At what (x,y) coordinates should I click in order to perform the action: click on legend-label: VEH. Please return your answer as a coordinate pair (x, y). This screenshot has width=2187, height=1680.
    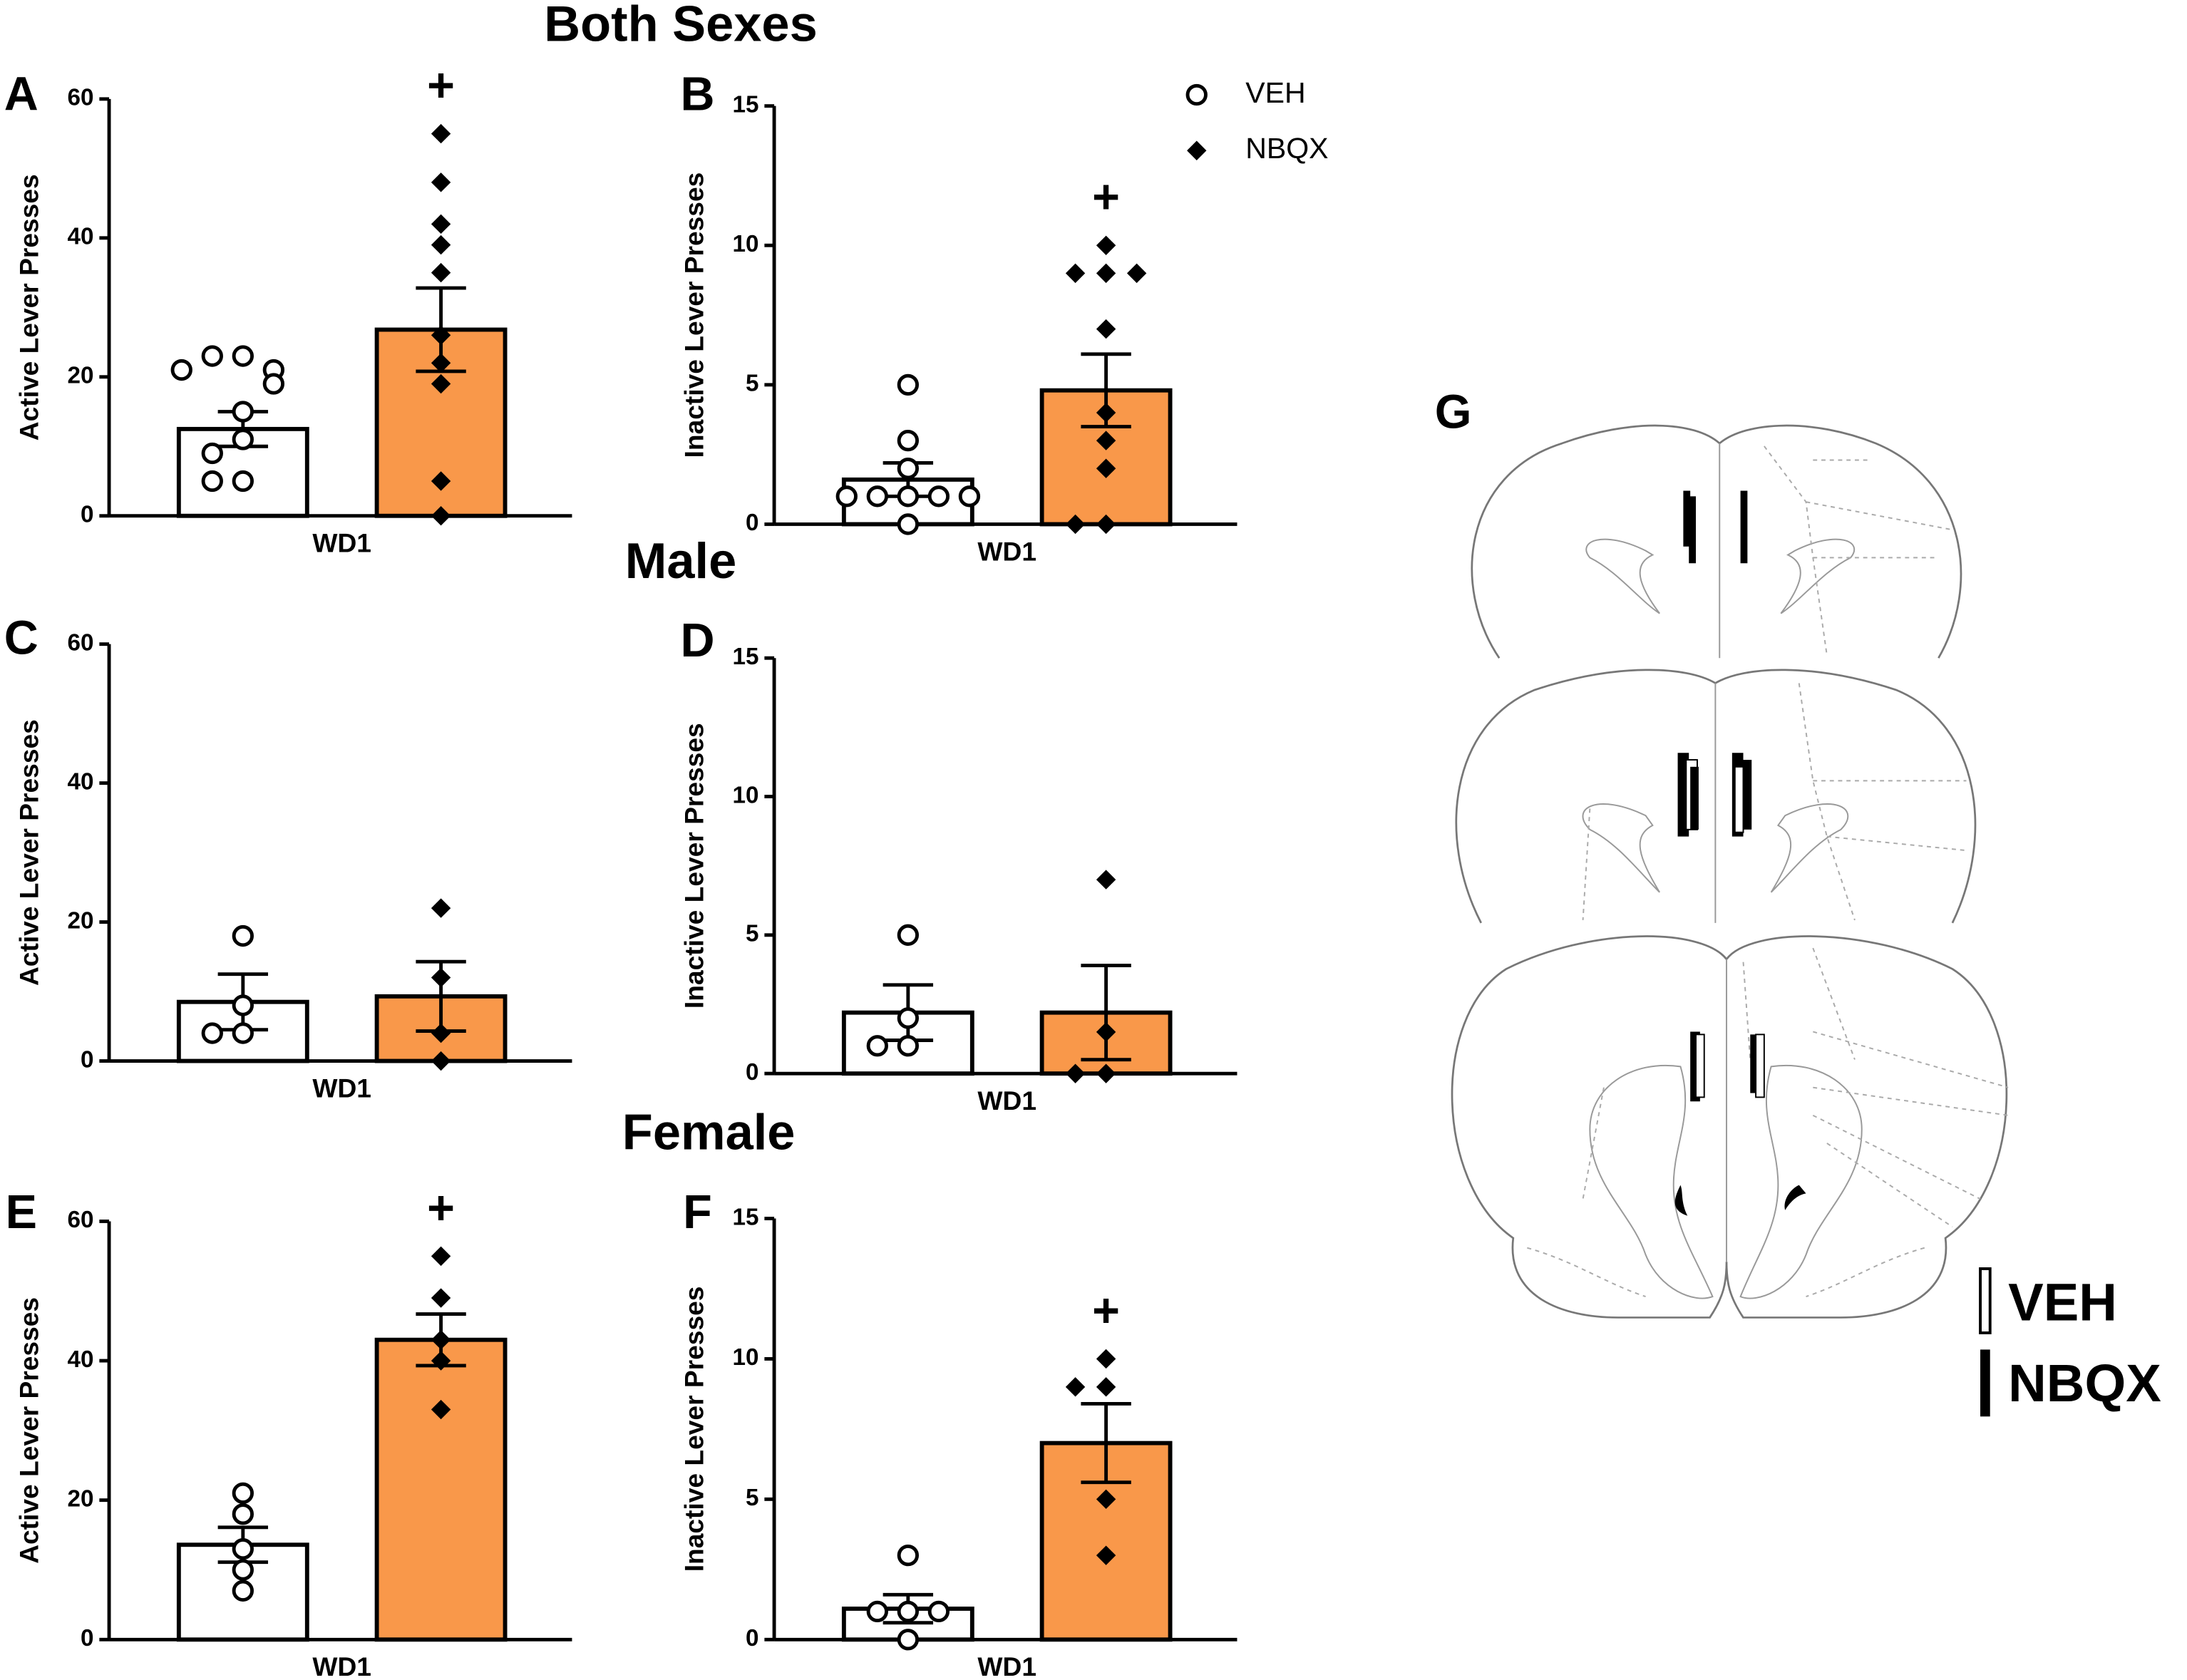
    Looking at the image, I should click on (2062, 1301).